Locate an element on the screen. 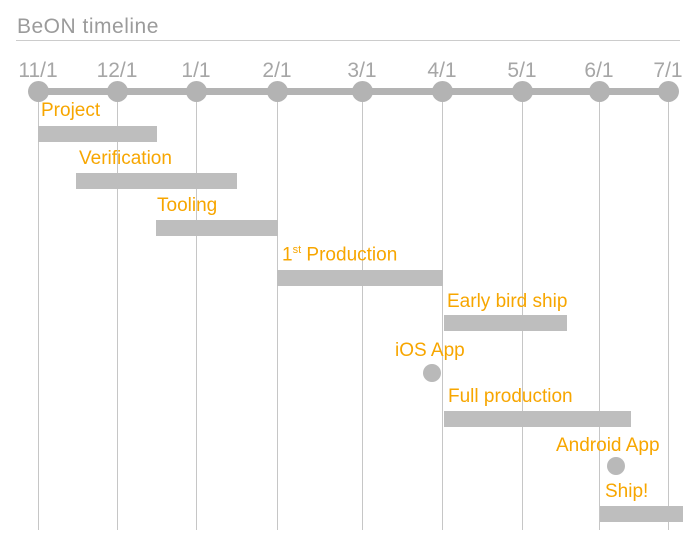 This screenshot has height=544, width=700. axis-tick-label-3-1: 3/1 is located at coordinates (362, 70).